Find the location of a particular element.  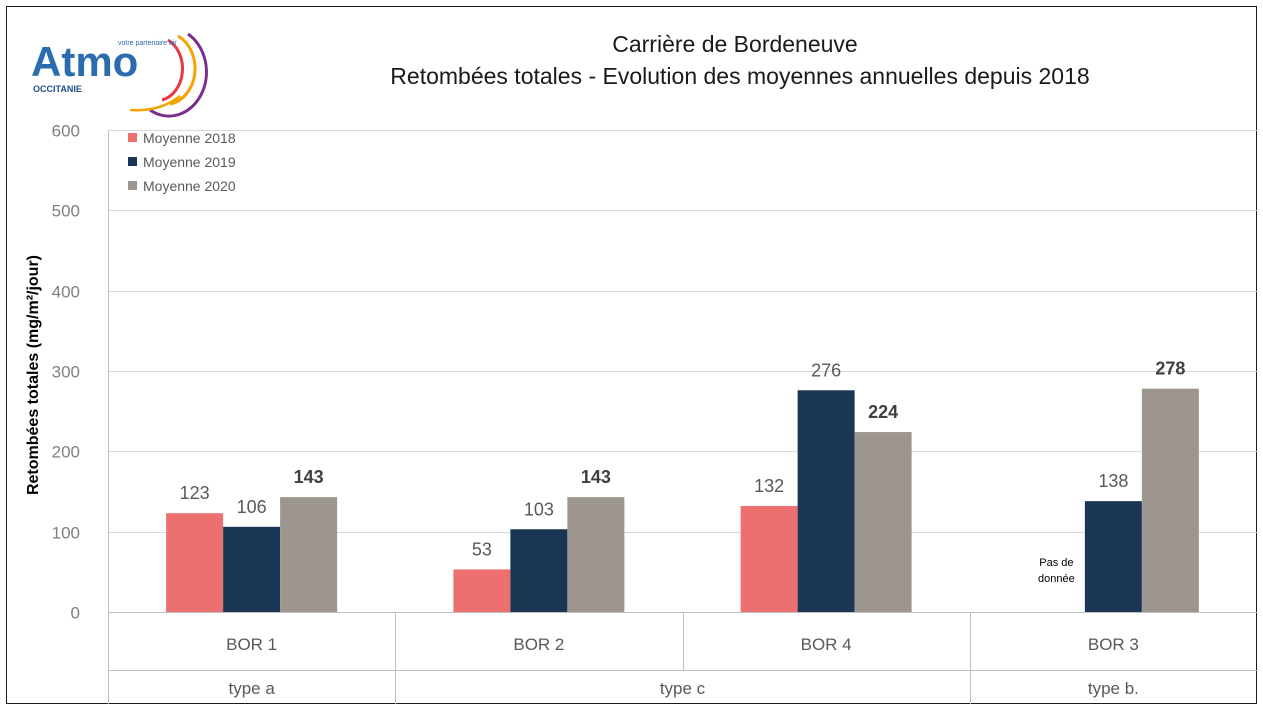

bar-bor-1-moyenne-2020 is located at coordinates (309, 554).